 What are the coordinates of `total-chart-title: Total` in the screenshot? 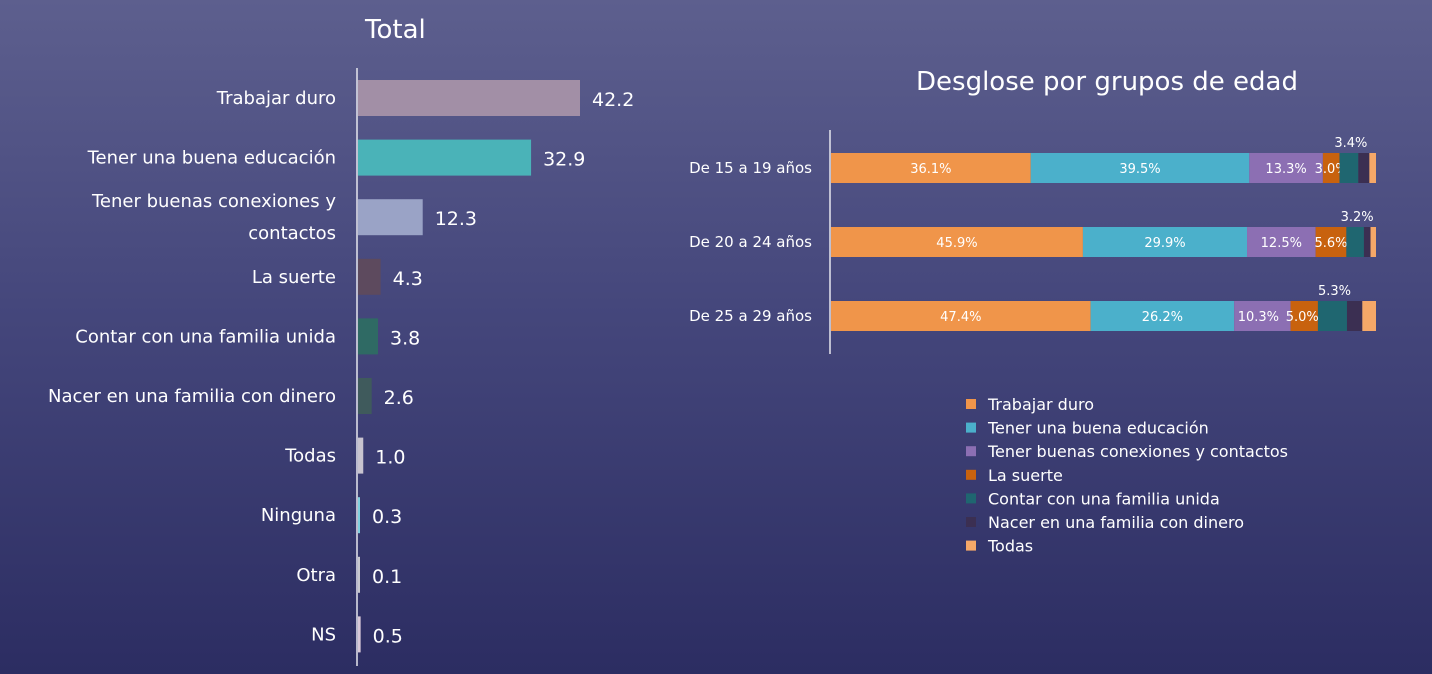 It's located at (395, 30).